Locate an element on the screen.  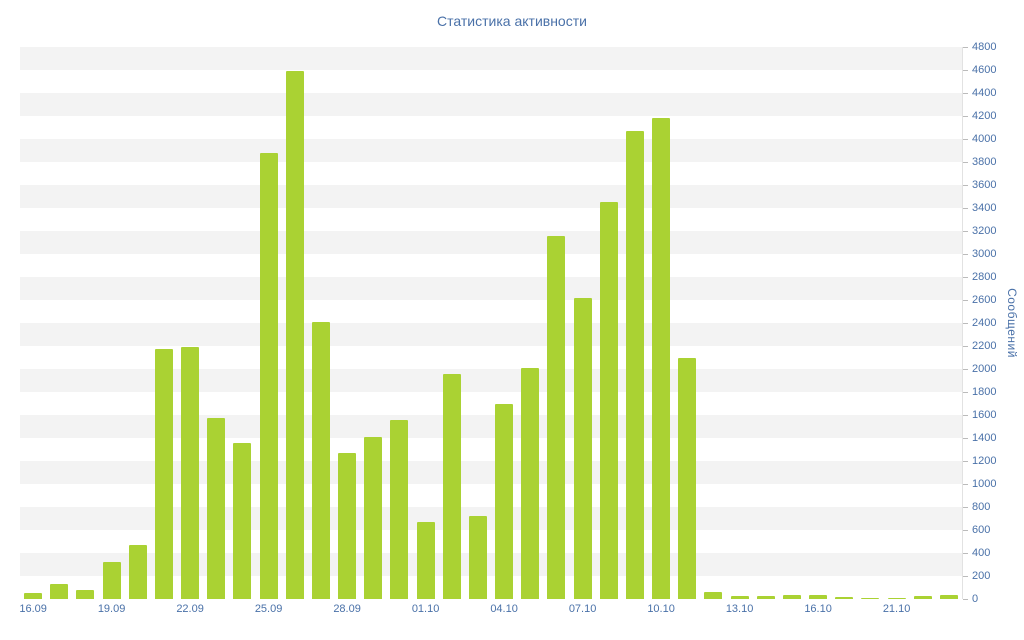
y-axis-label: 3200 is located at coordinates (984, 231).